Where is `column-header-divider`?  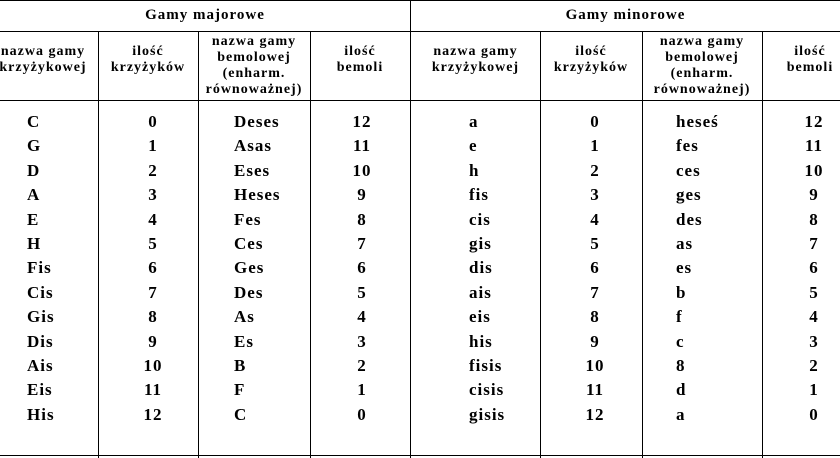 column-header-divider is located at coordinates (420, 100).